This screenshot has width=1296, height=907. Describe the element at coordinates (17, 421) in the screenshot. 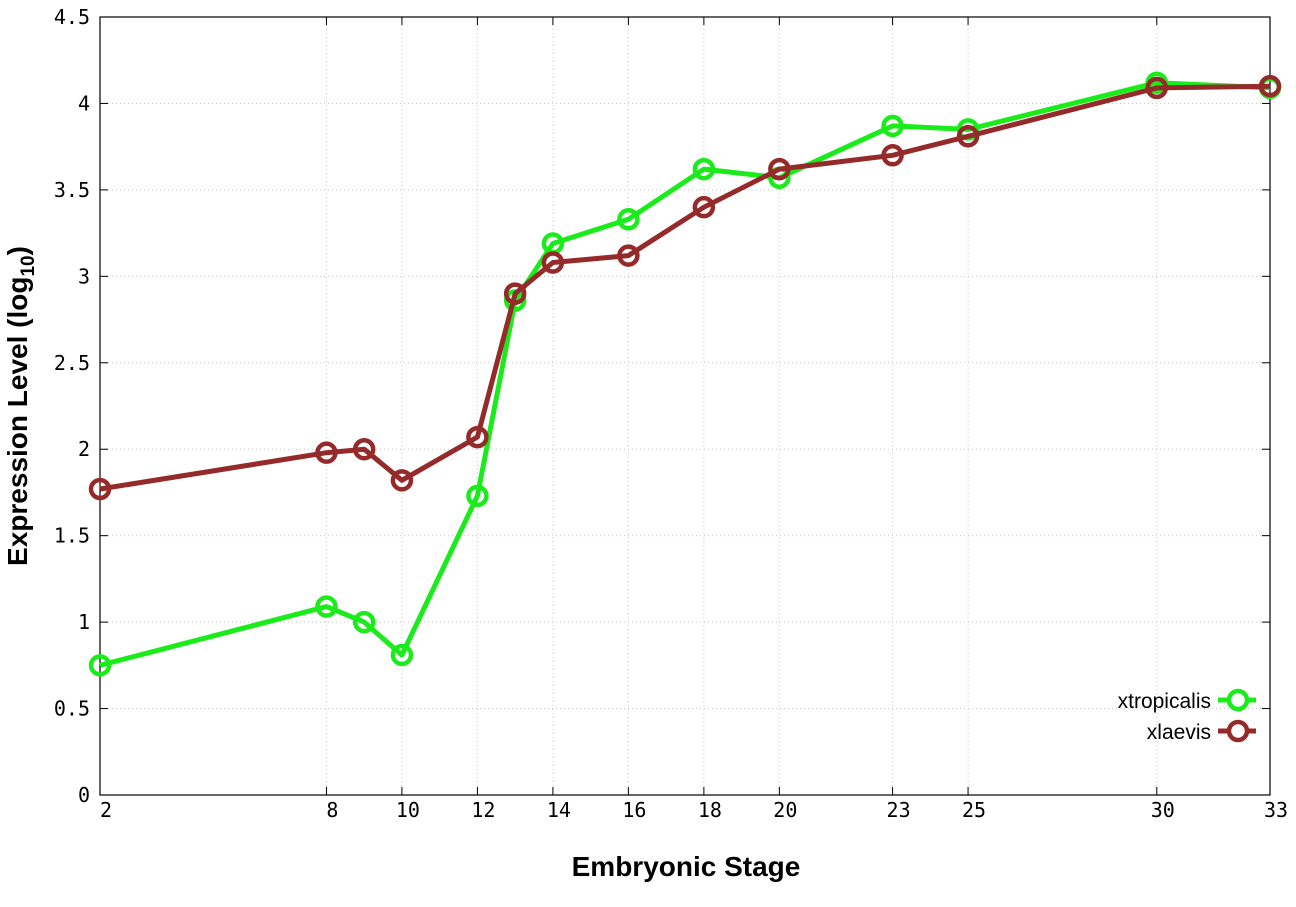

I see `y-axis-title-main: Expression Level (log` at that location.